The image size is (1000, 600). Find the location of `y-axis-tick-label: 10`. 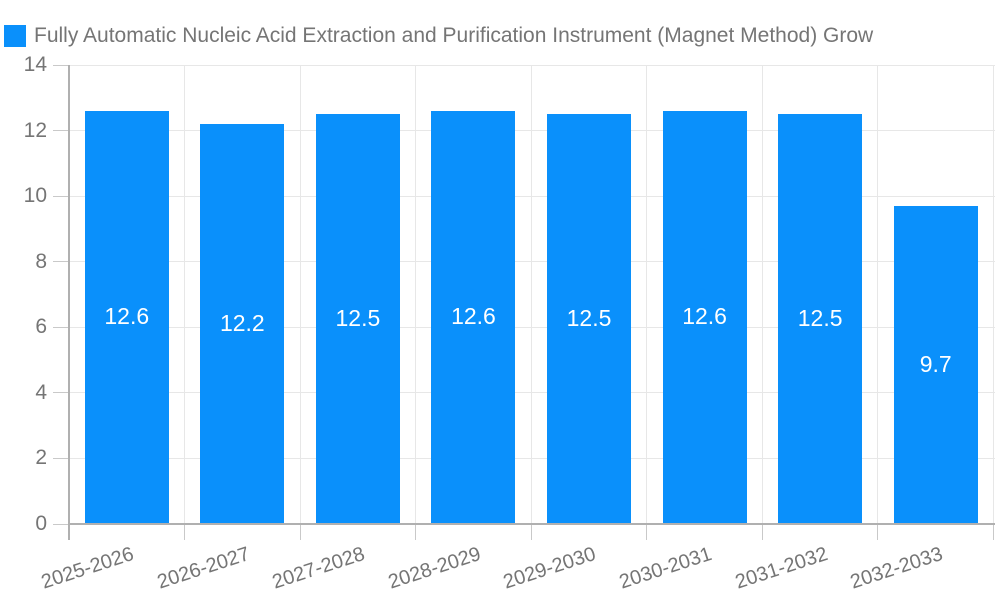

y-axis-tick-label: 10 is located at coordinates (35, 196).